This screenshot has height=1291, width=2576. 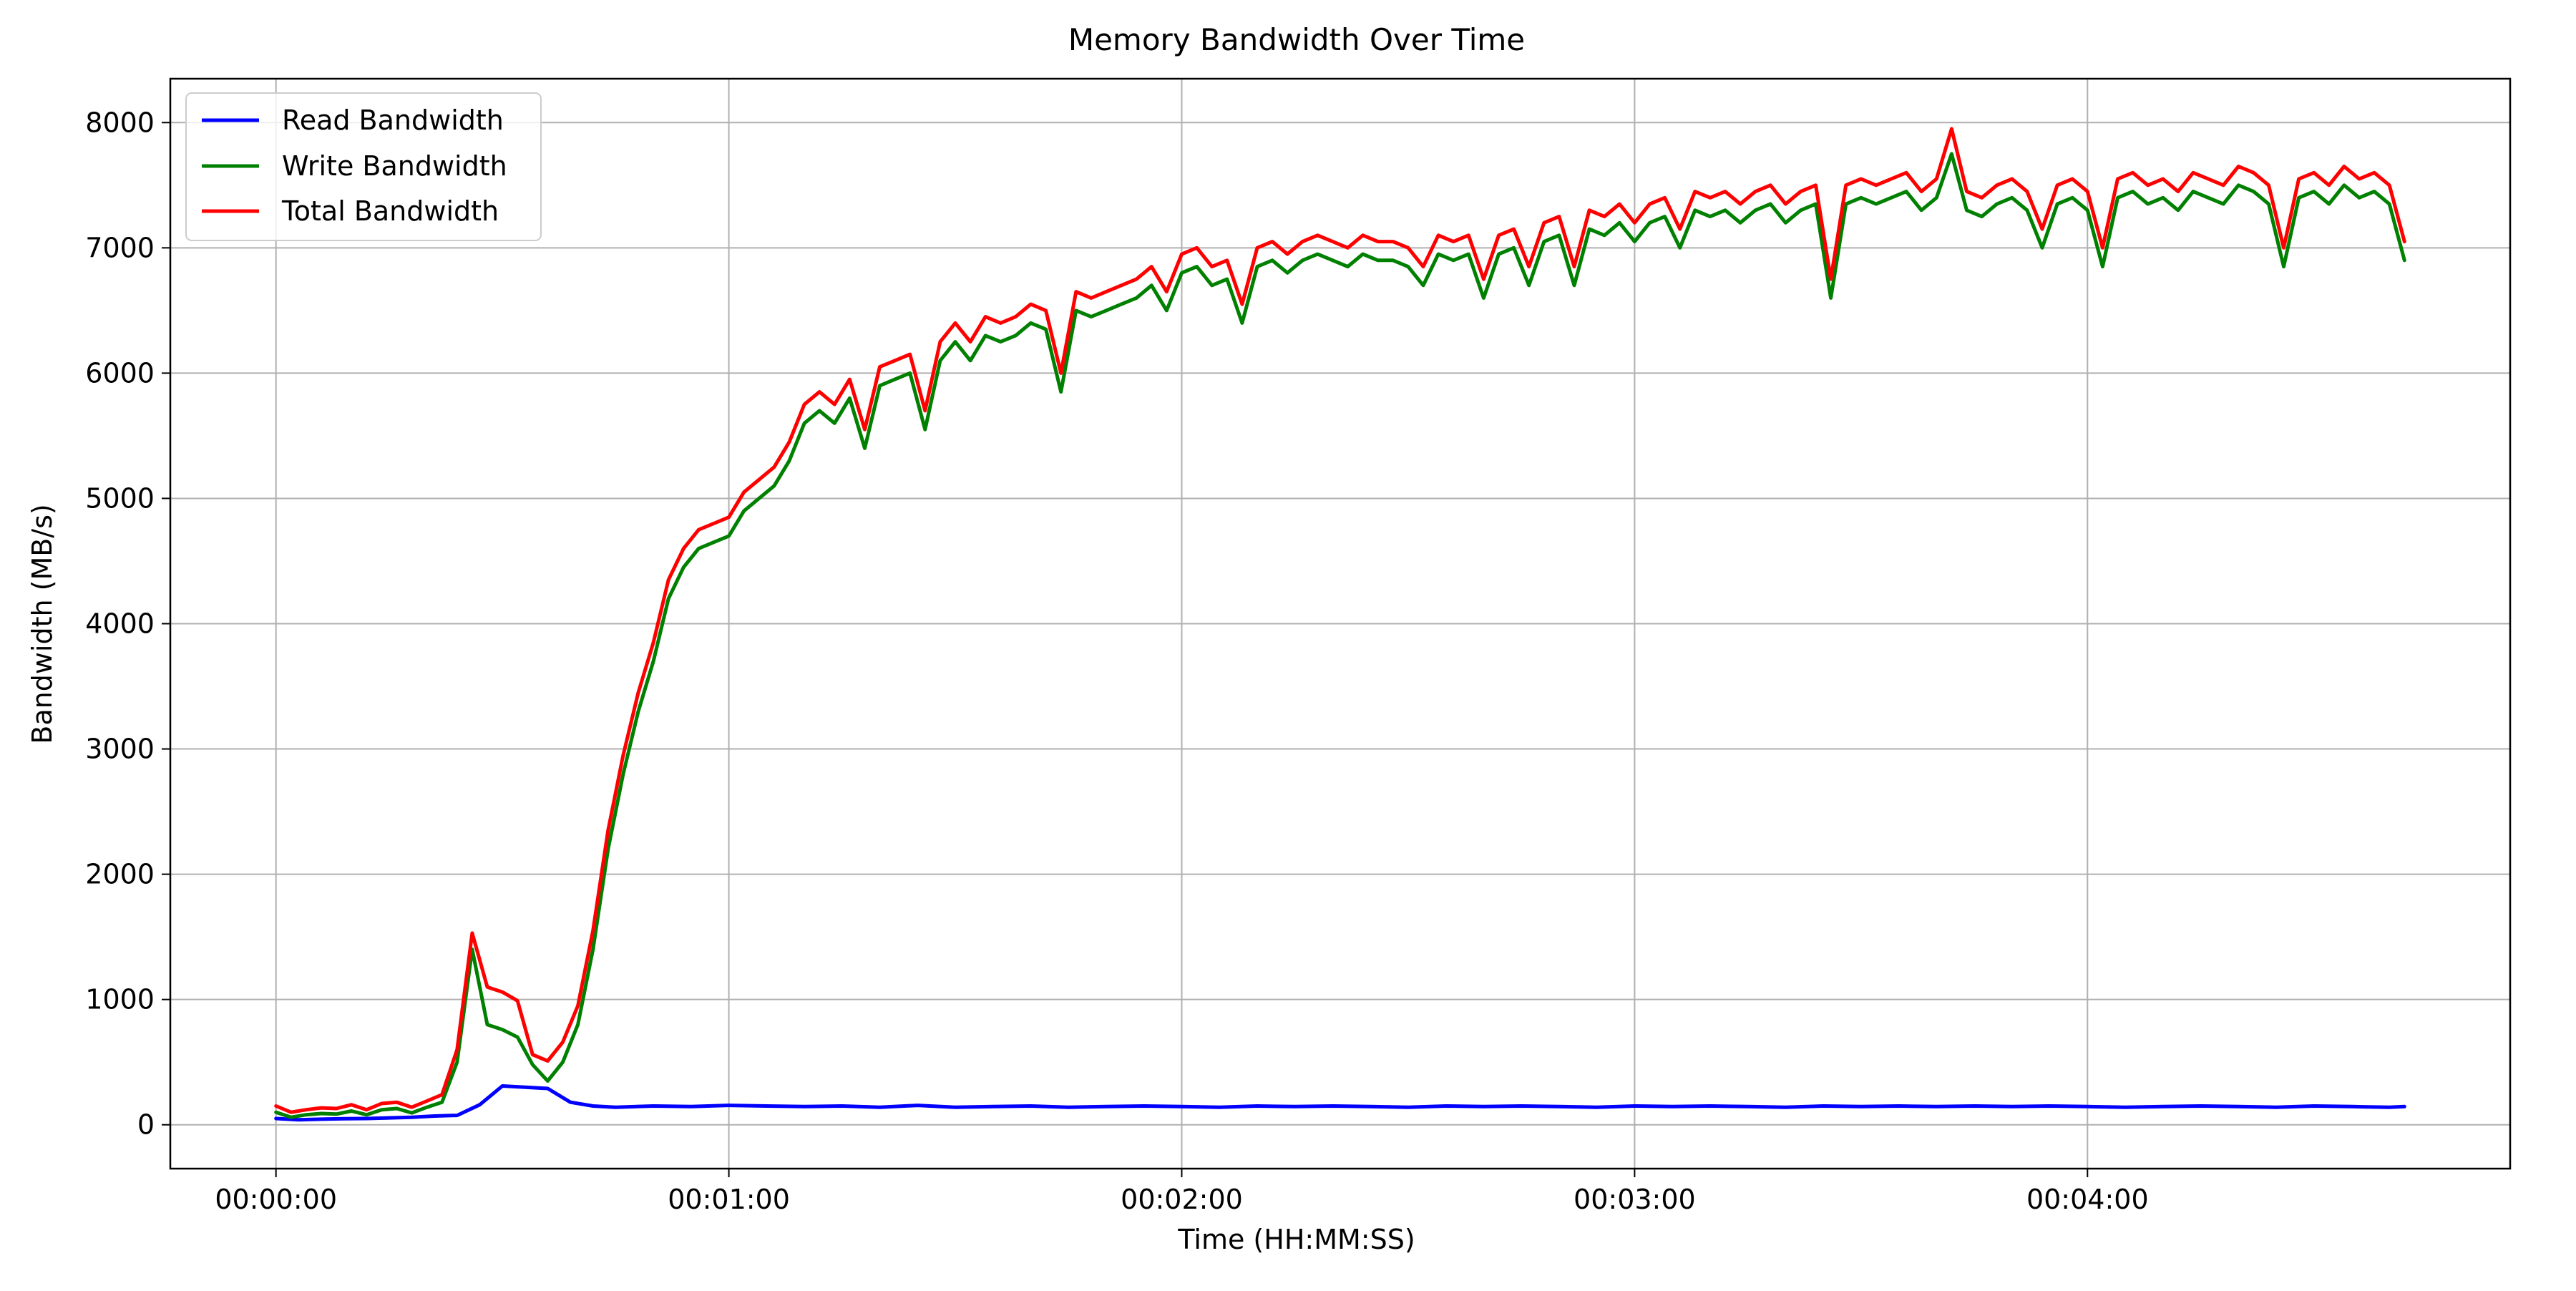 I want to click on legend-box, so click(x=363, y=166).